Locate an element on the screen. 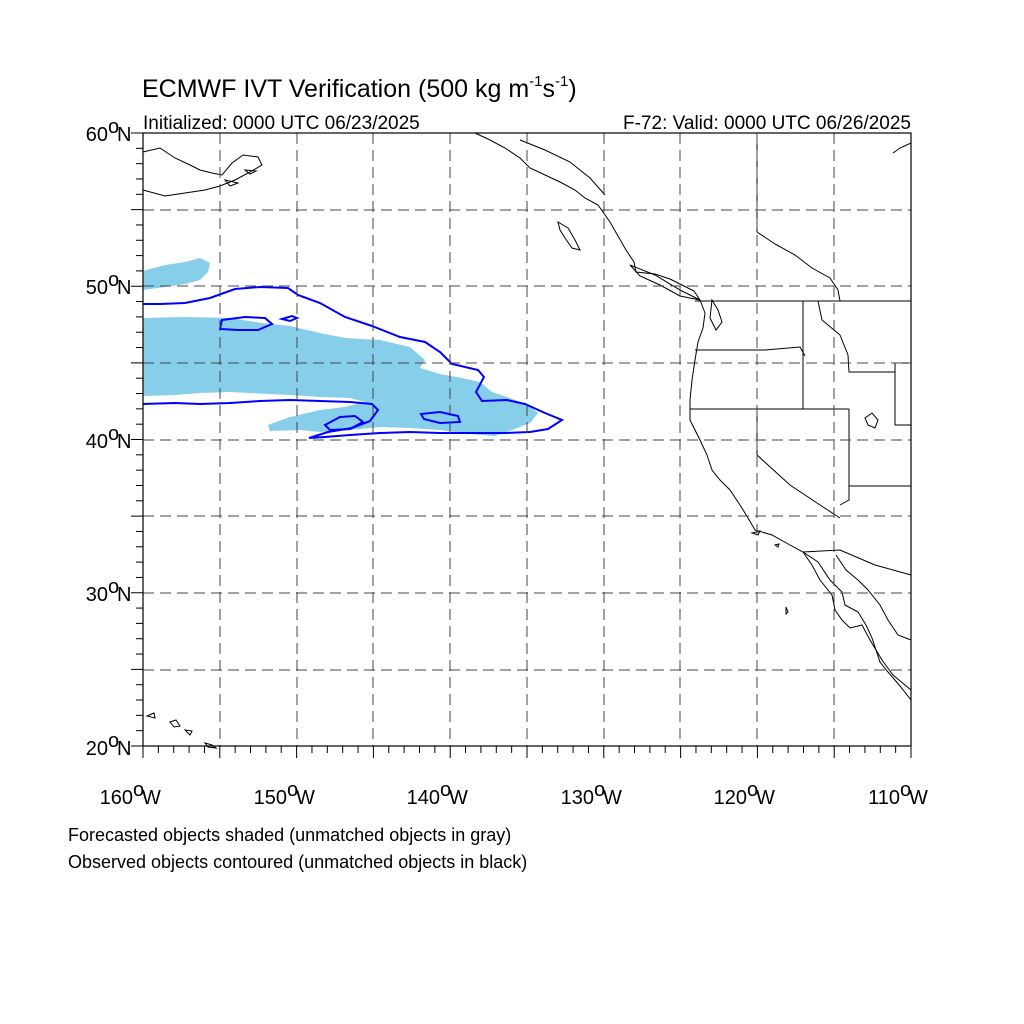 This screenshot has width=1024, height=1024. lon-label-120-unit: o is located at coordinates (752, 790).